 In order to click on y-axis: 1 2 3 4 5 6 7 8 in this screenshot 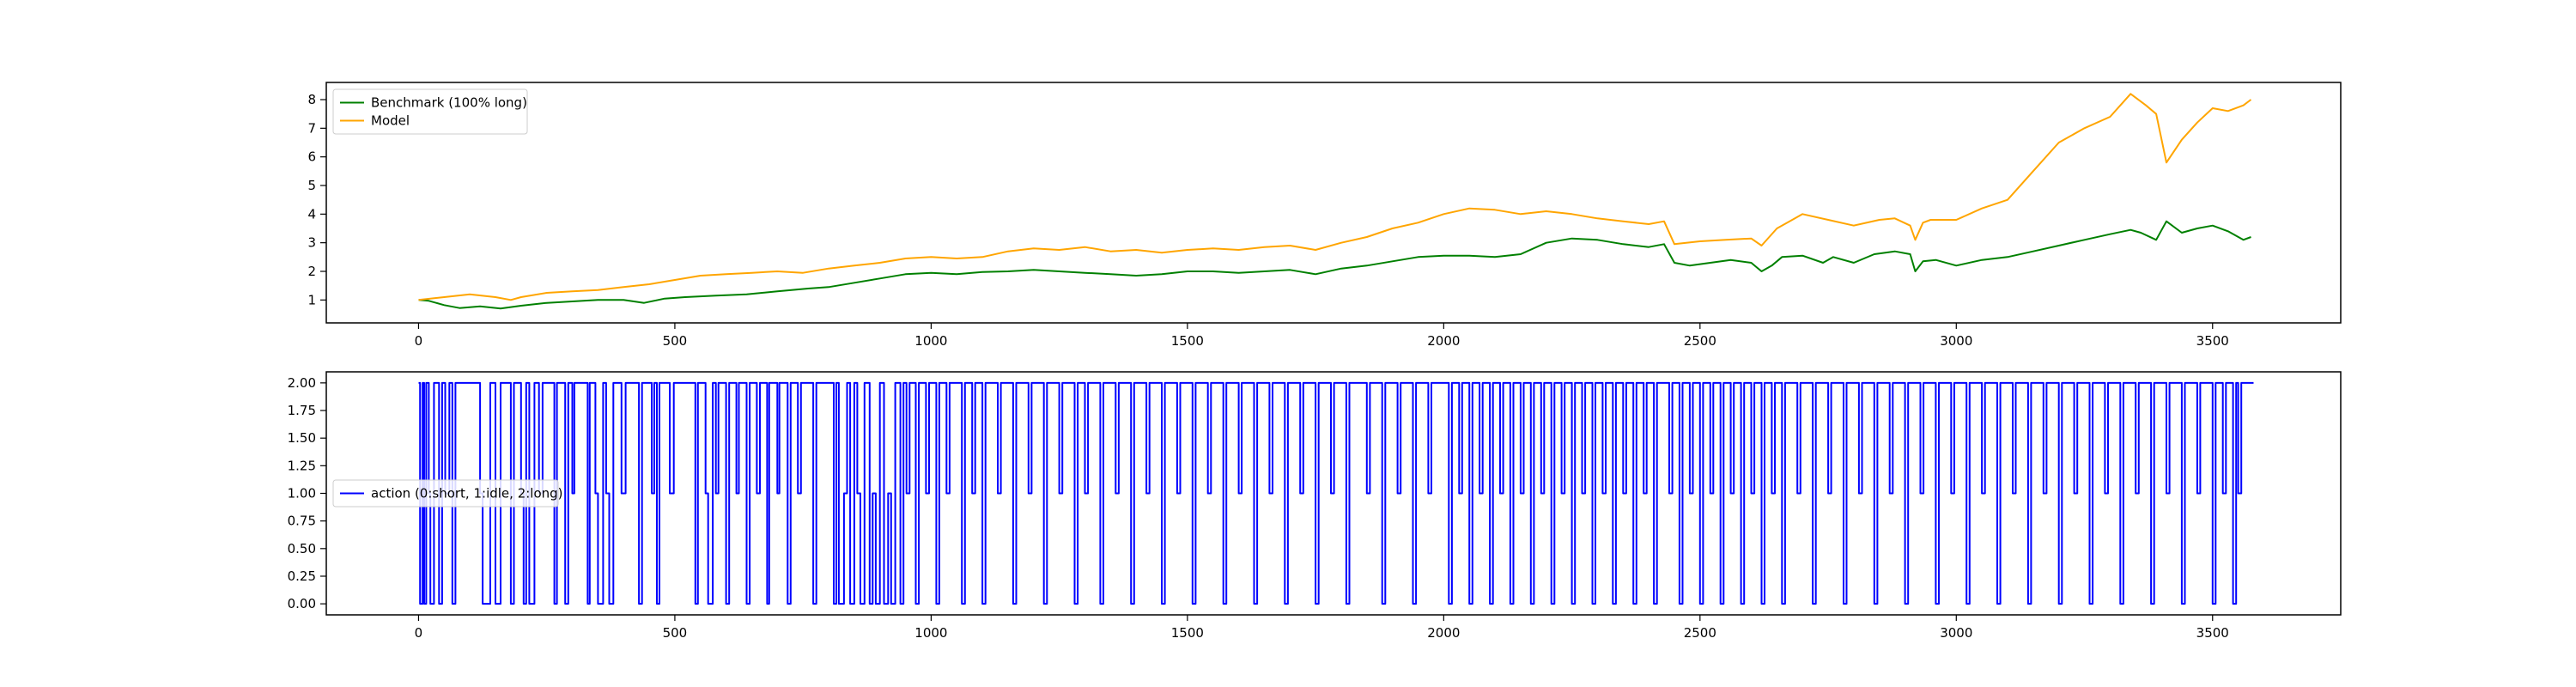, I will do `click(316, 199)`.